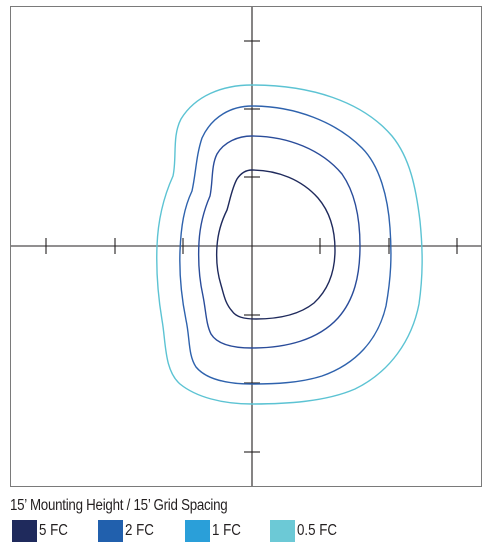 This screenshot has width=483, height=544. Describe the element at coordinates (119, 505) in the screenshot. I see `chart-caption: 15’ Mounting Height / 15’ Grid Spacing` at that location.